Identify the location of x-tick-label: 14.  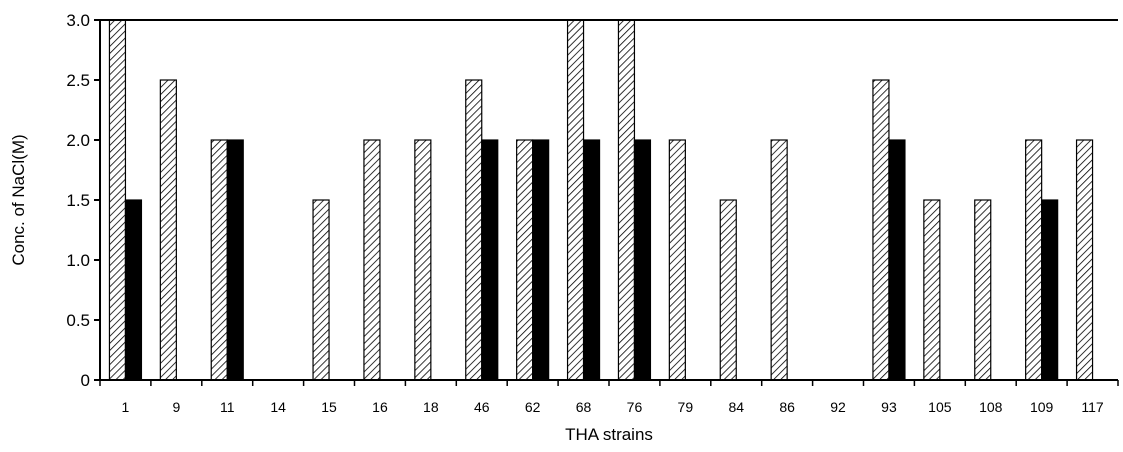
(278, 407).